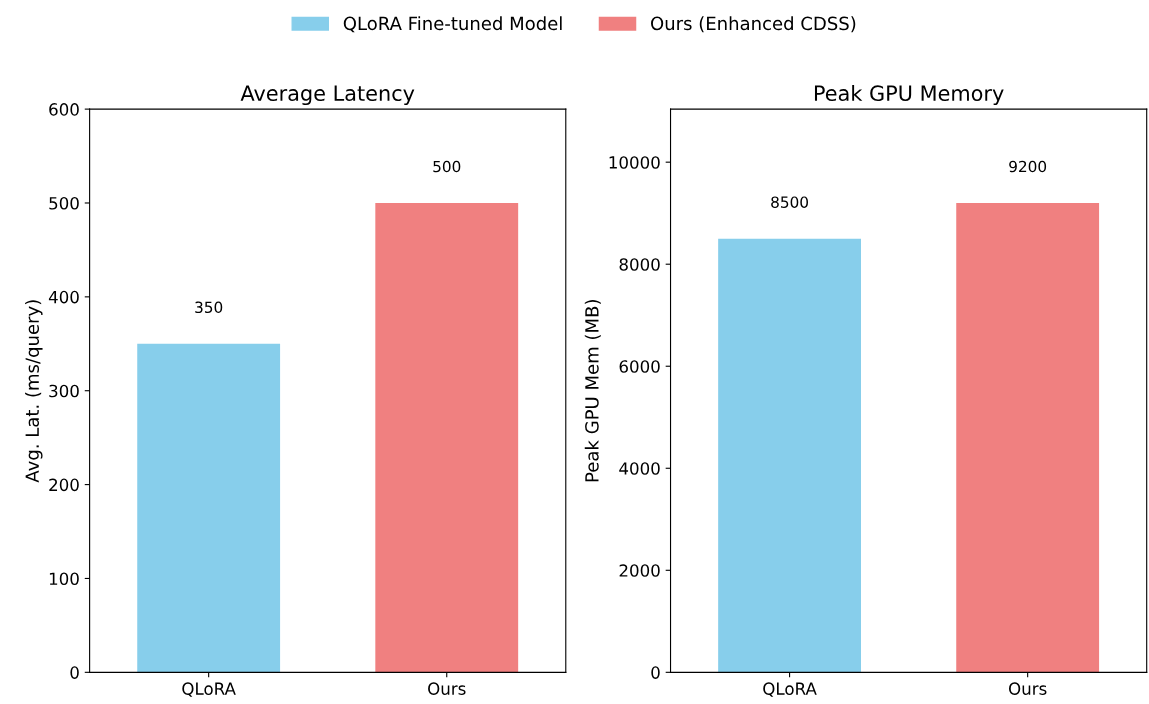 The image size is (1149, 704). Describe the element at coordinates (639, 264) in the screenshot. I see `y-tick-label: 8000` at that location.